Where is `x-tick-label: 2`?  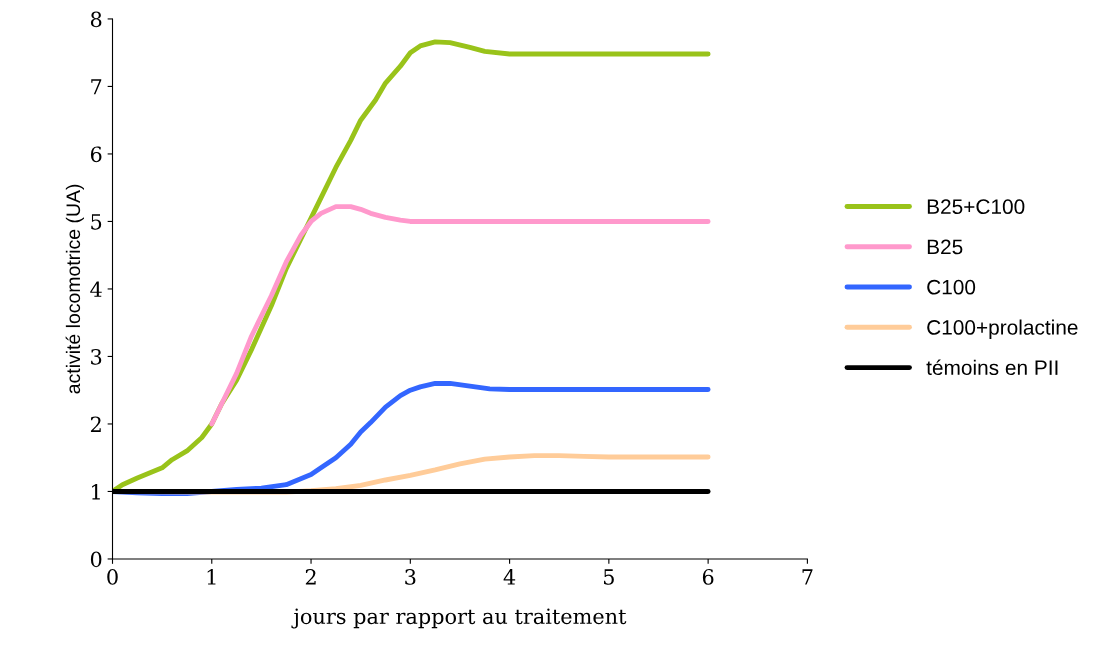
x-tick-label: 2 is located at coordinates (310, 577).